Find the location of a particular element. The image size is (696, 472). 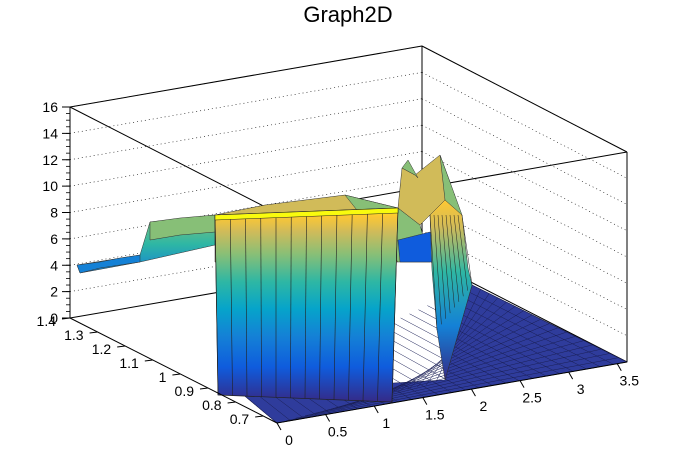

z-tick-label: 10 is located at coordinates (50, 186).